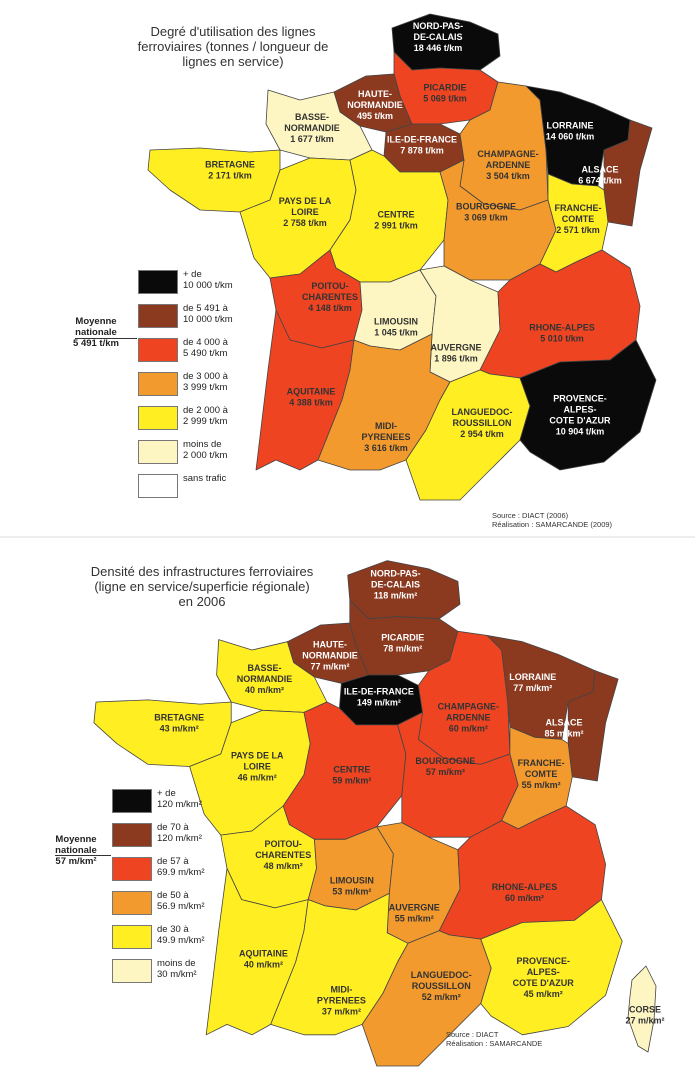 This screenshot has width=695, height=1071. I want to click on legend-label: moins de 30 m/km², so click(177, 969).